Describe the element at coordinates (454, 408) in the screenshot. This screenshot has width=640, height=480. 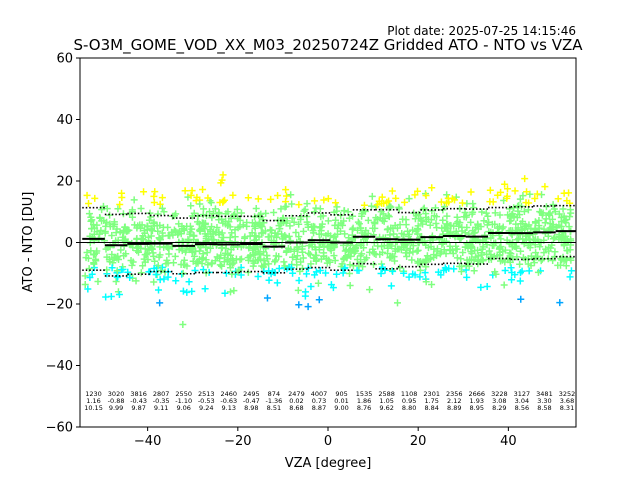
I see `bin-std-label: 8.89` at that location.